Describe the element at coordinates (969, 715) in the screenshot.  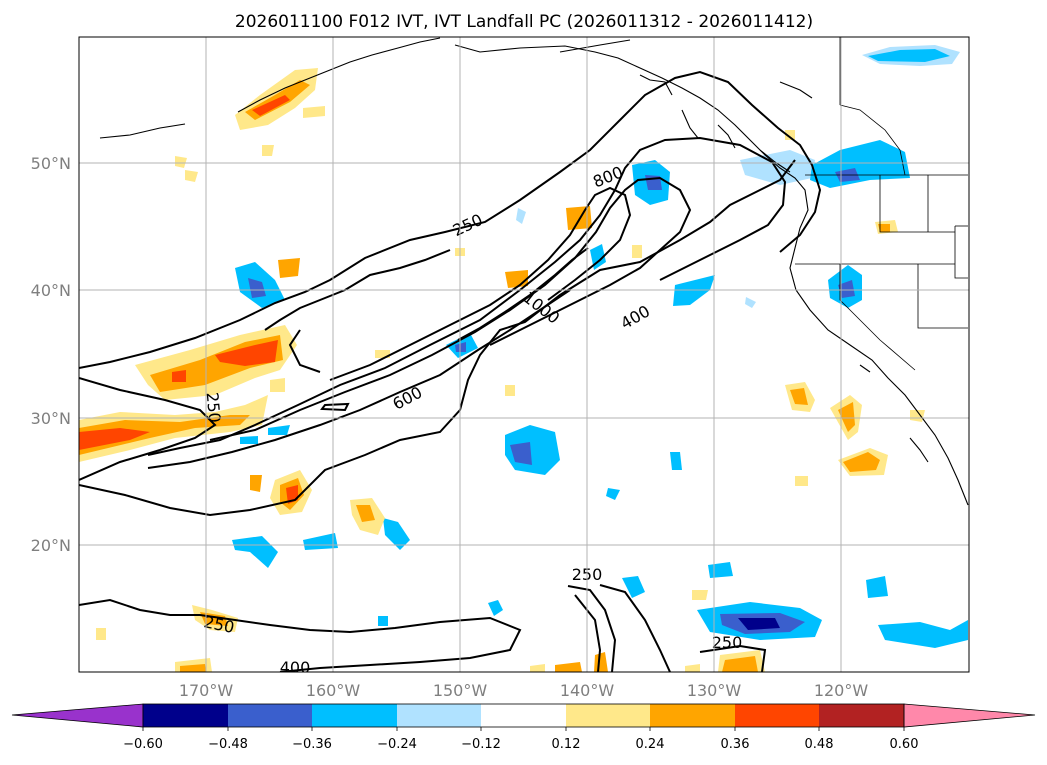
I see `colorbar-extend-right` at that location.